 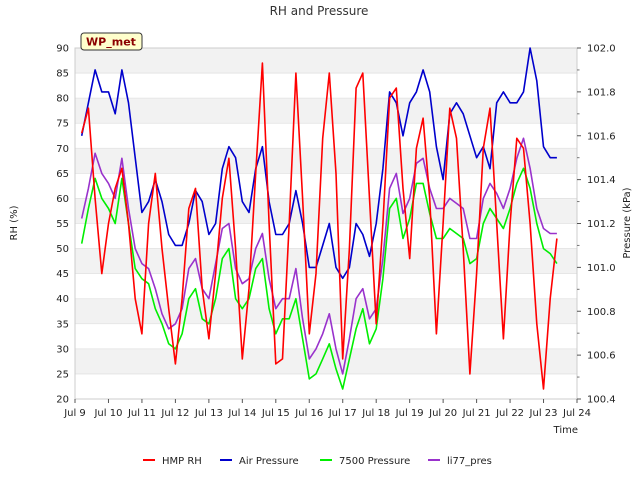 I want to click on y-right-tick-label: 101.0, so click(x=601, y=268).